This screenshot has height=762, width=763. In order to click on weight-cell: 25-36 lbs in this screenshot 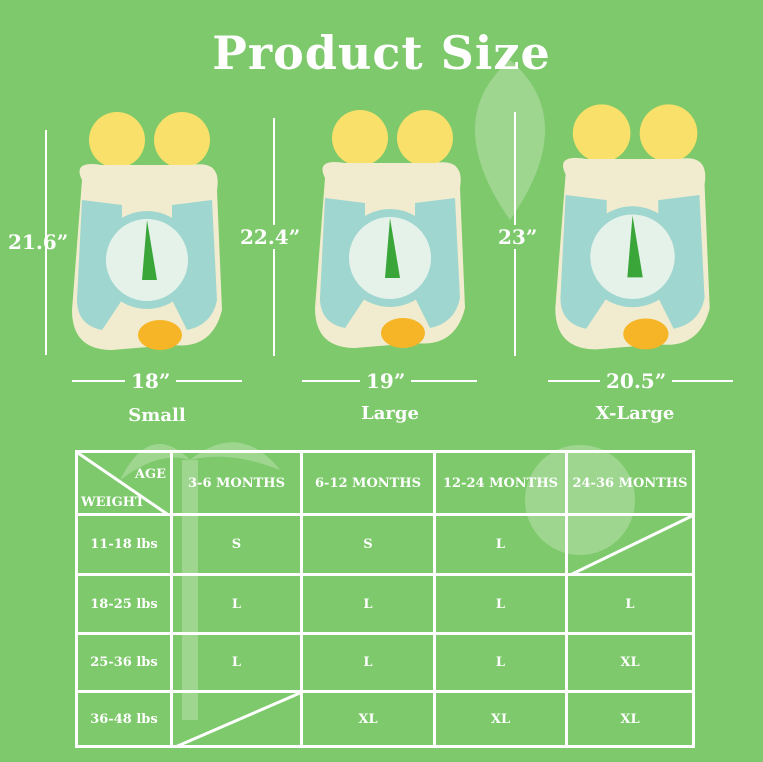, I will do `click(124, 662)`.